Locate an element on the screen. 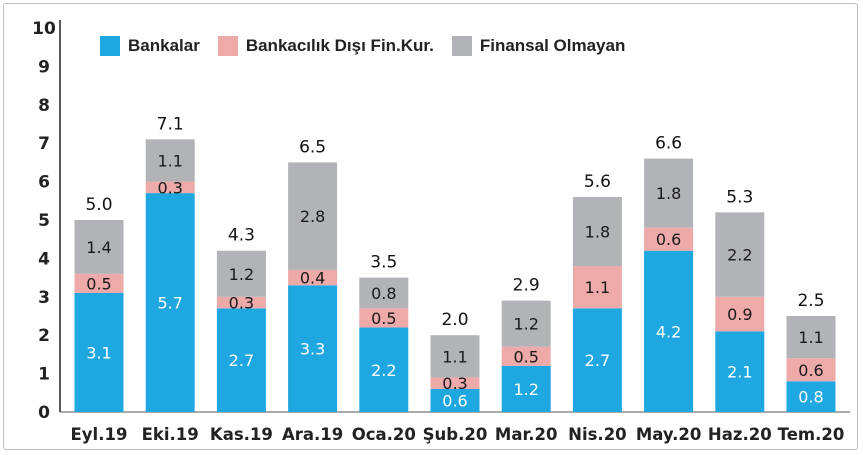 The width and height of the screenshot is (863, 455). bar-total-label: 5.0 is located at coordinates (98, 205).